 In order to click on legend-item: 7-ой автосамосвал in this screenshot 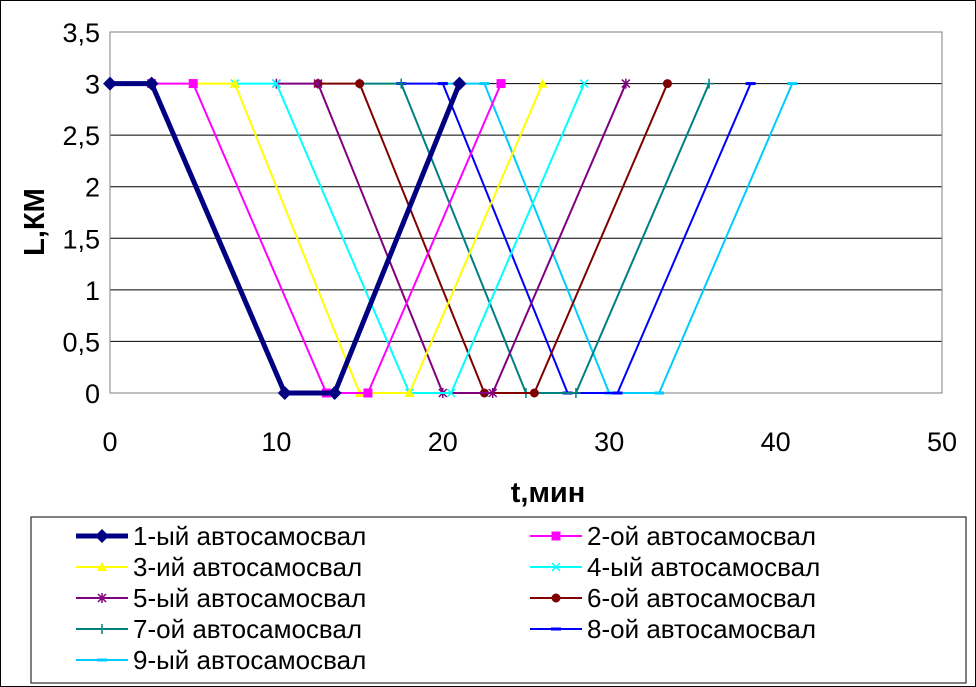, I will do `click(219, 629)`.